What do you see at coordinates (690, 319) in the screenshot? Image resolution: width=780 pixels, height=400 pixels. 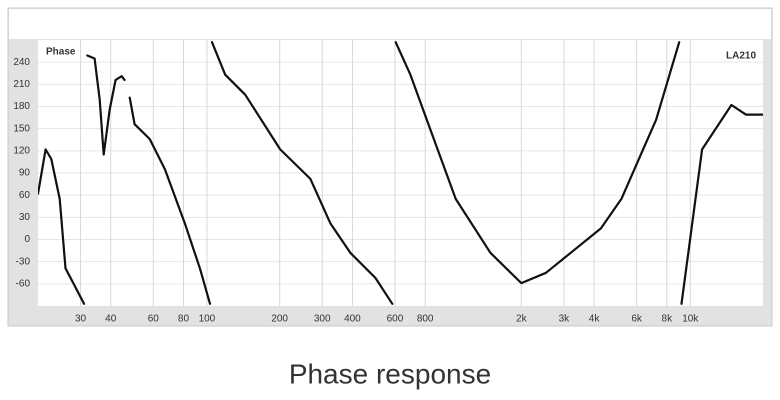 I see `x-tick-label: 10k` at bounding box center [690, 319].